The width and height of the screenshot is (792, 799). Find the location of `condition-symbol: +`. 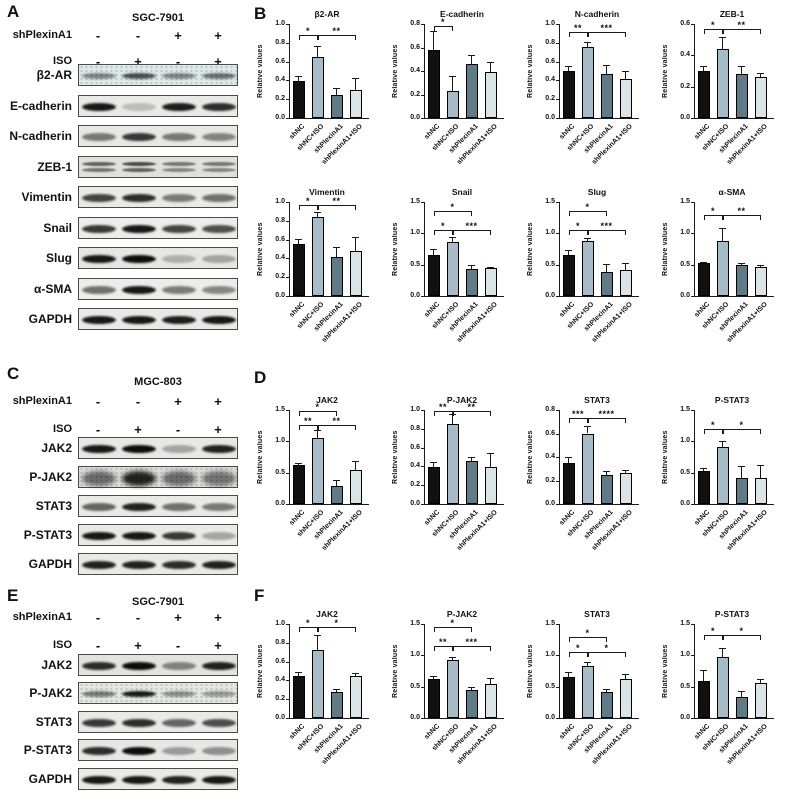

condition-symbol: + is located at coordinates (218, 61).